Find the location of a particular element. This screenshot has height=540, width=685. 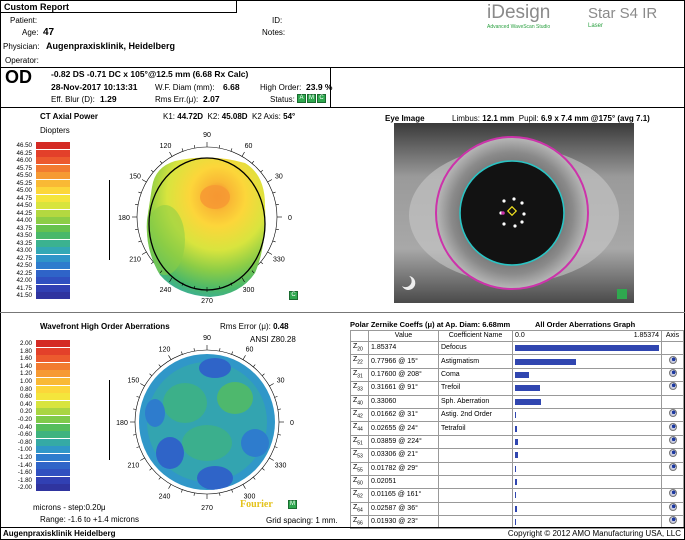

moon-icon is located at coordinates (409, 283).